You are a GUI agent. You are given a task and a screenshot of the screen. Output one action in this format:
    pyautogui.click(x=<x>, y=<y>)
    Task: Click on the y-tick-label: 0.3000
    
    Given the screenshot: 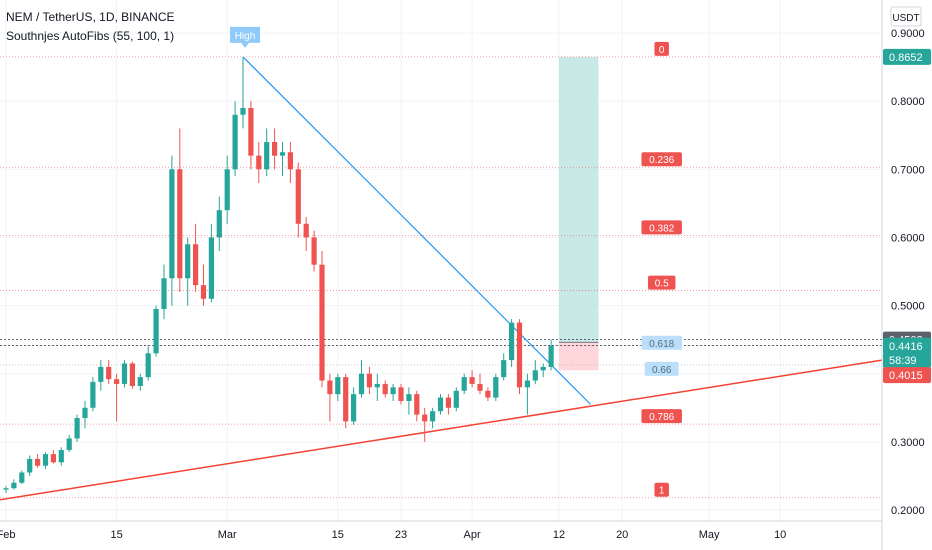 What is the action you would take?
    pyautogui.click(x=908, y=443)
    